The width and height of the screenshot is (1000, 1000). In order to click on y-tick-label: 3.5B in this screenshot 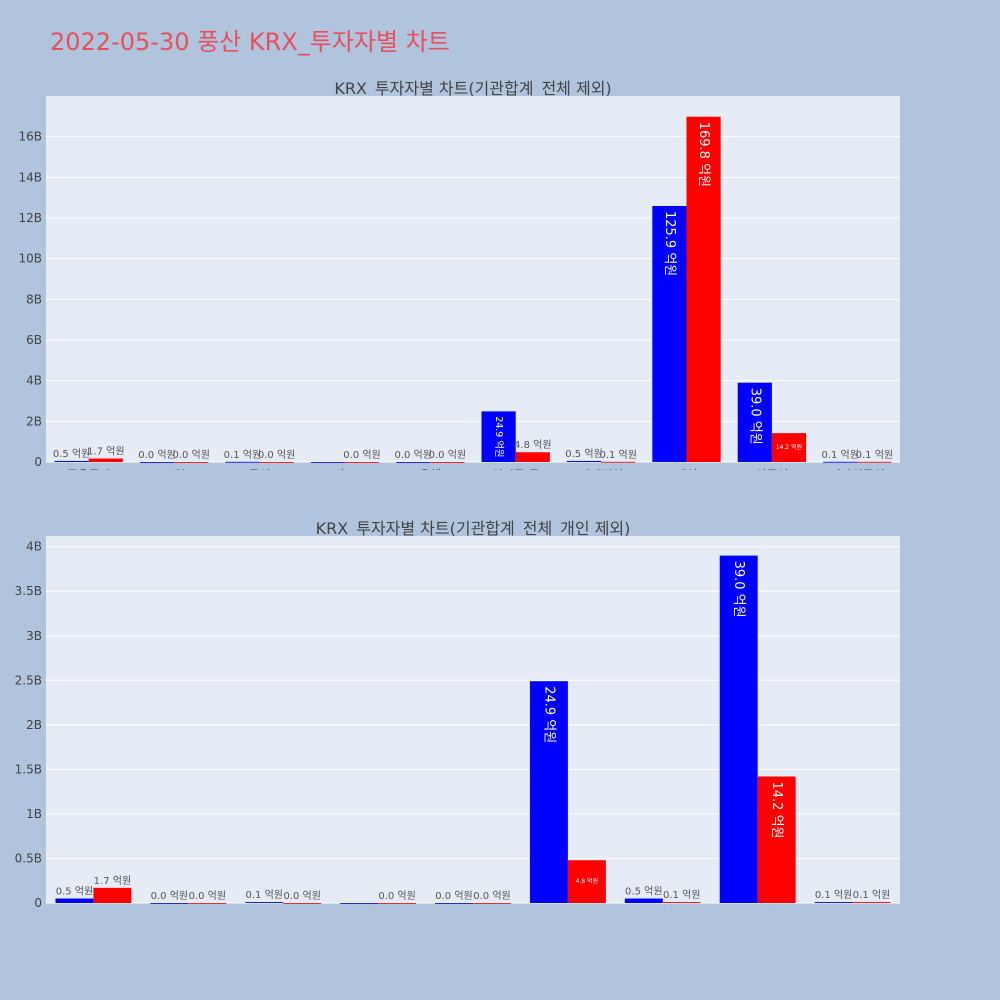, I will do `click(28, 591)`.